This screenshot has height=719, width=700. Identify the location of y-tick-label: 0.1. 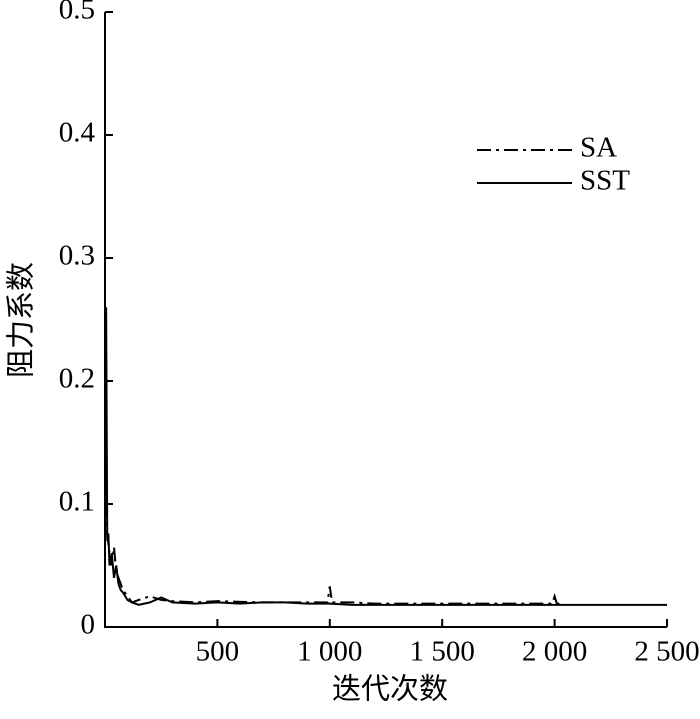
(77, 502).